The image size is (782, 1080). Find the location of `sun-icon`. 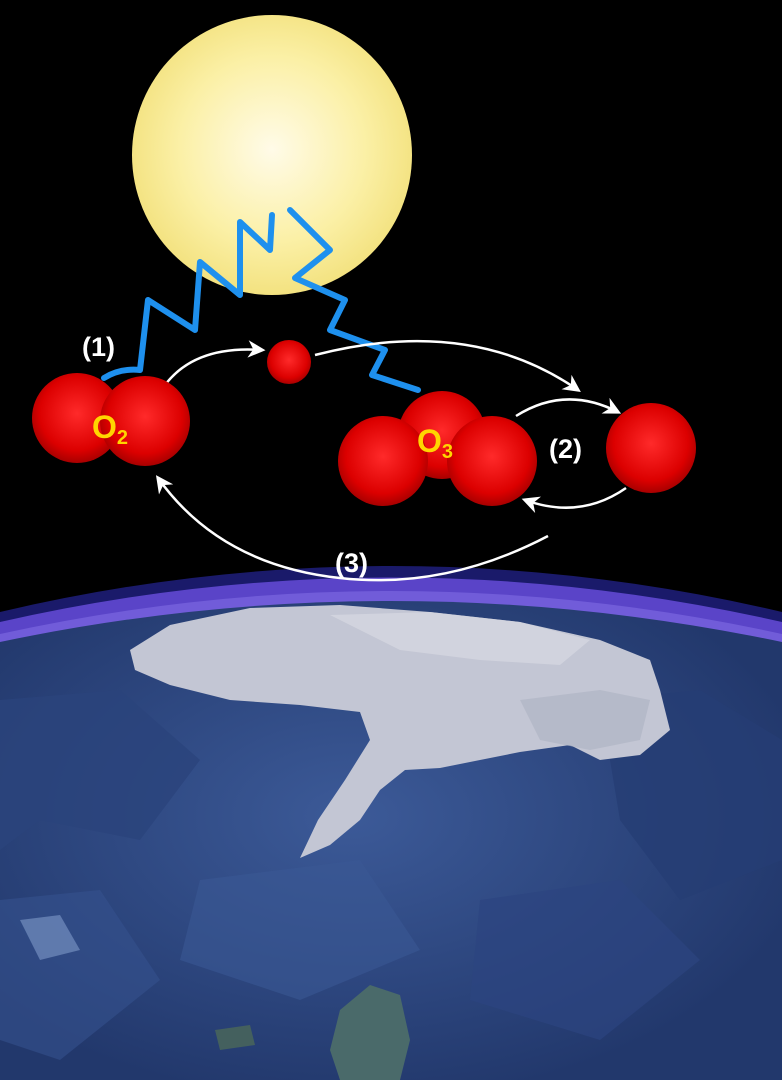

sun-icon is located at coordinates (272, 155).